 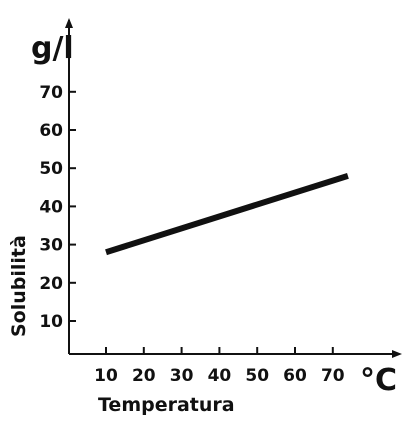 What do you see at coordinates (182, 376) in the screenshot?
I see `x-tick-label: 30` at bounding box center [182, 376].